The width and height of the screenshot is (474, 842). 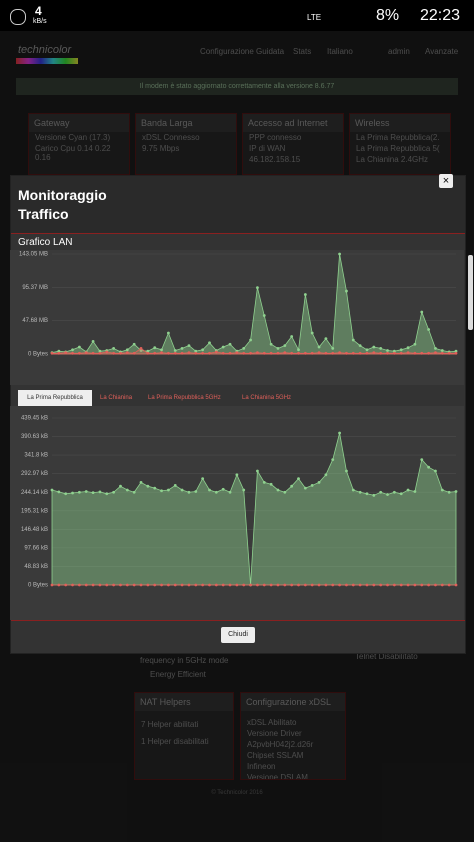 What do you see at coordinates (470, 292) in the screenshot?
I see `scrollbar` at bounding box center [470, 292].